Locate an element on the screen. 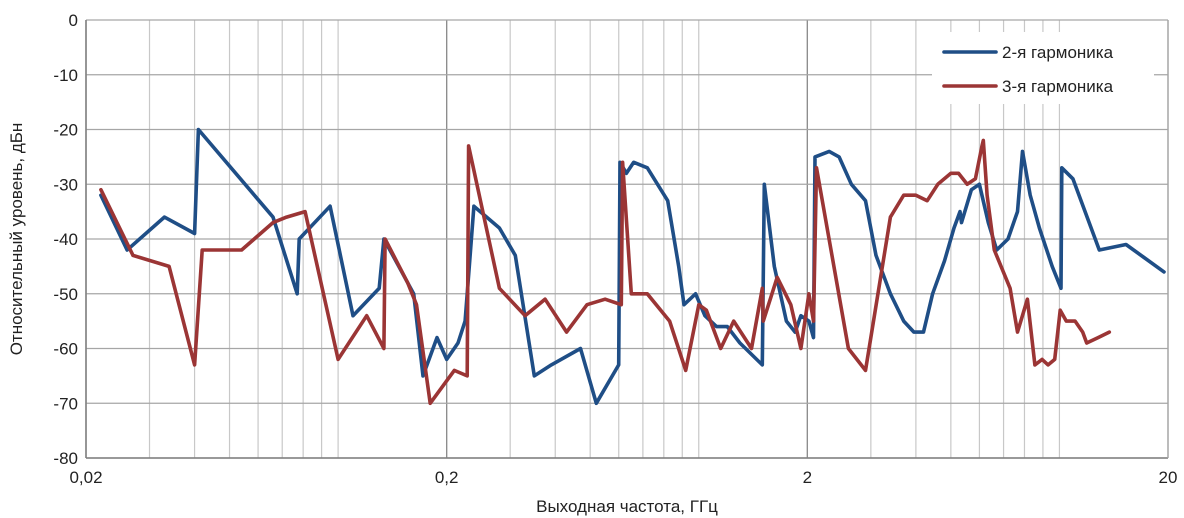  x-tick-label: 0,2 is located at coordinates (447, 477).